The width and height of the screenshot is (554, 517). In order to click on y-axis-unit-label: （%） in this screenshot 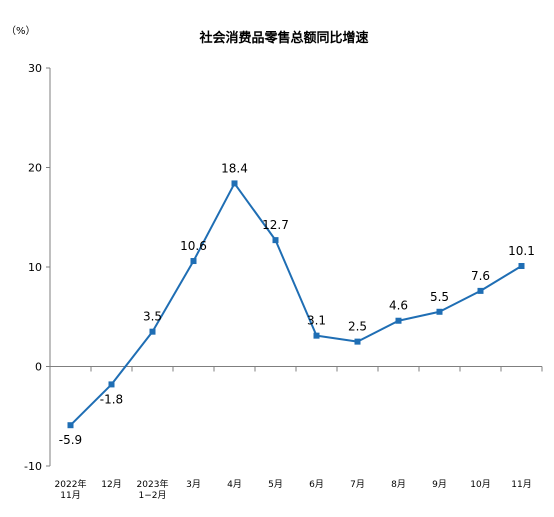, I will do `click(21, 31)`.